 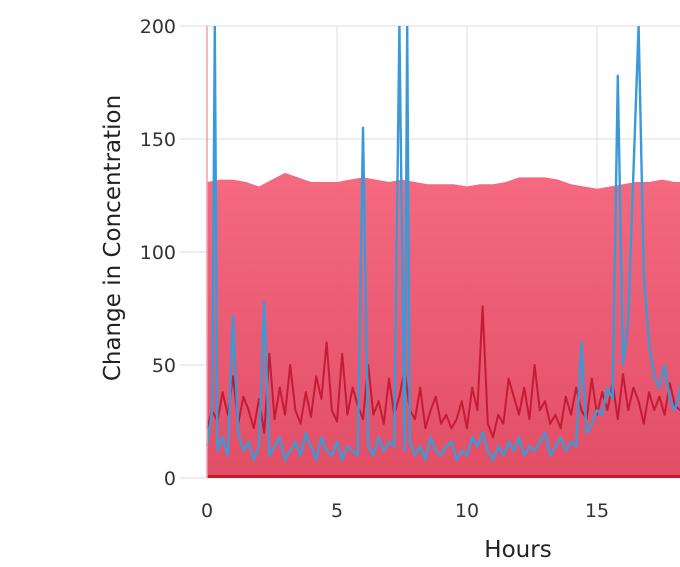 I want to click on x-tick-label: 0, so click(x=207, y=511).